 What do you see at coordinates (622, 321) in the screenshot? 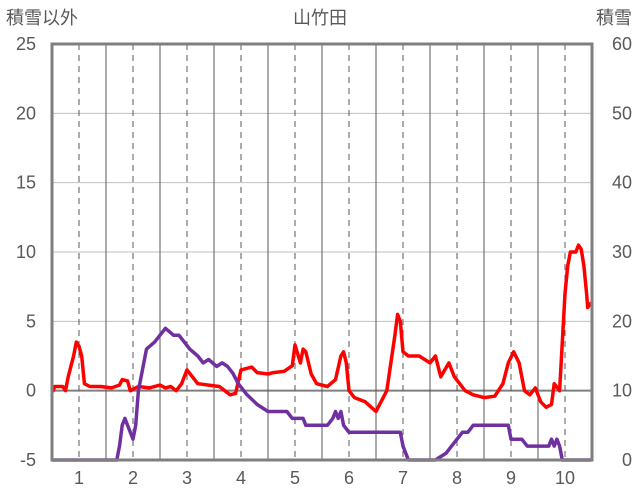
I see `right-tick-label: 20` at bounding box center [622, 321].